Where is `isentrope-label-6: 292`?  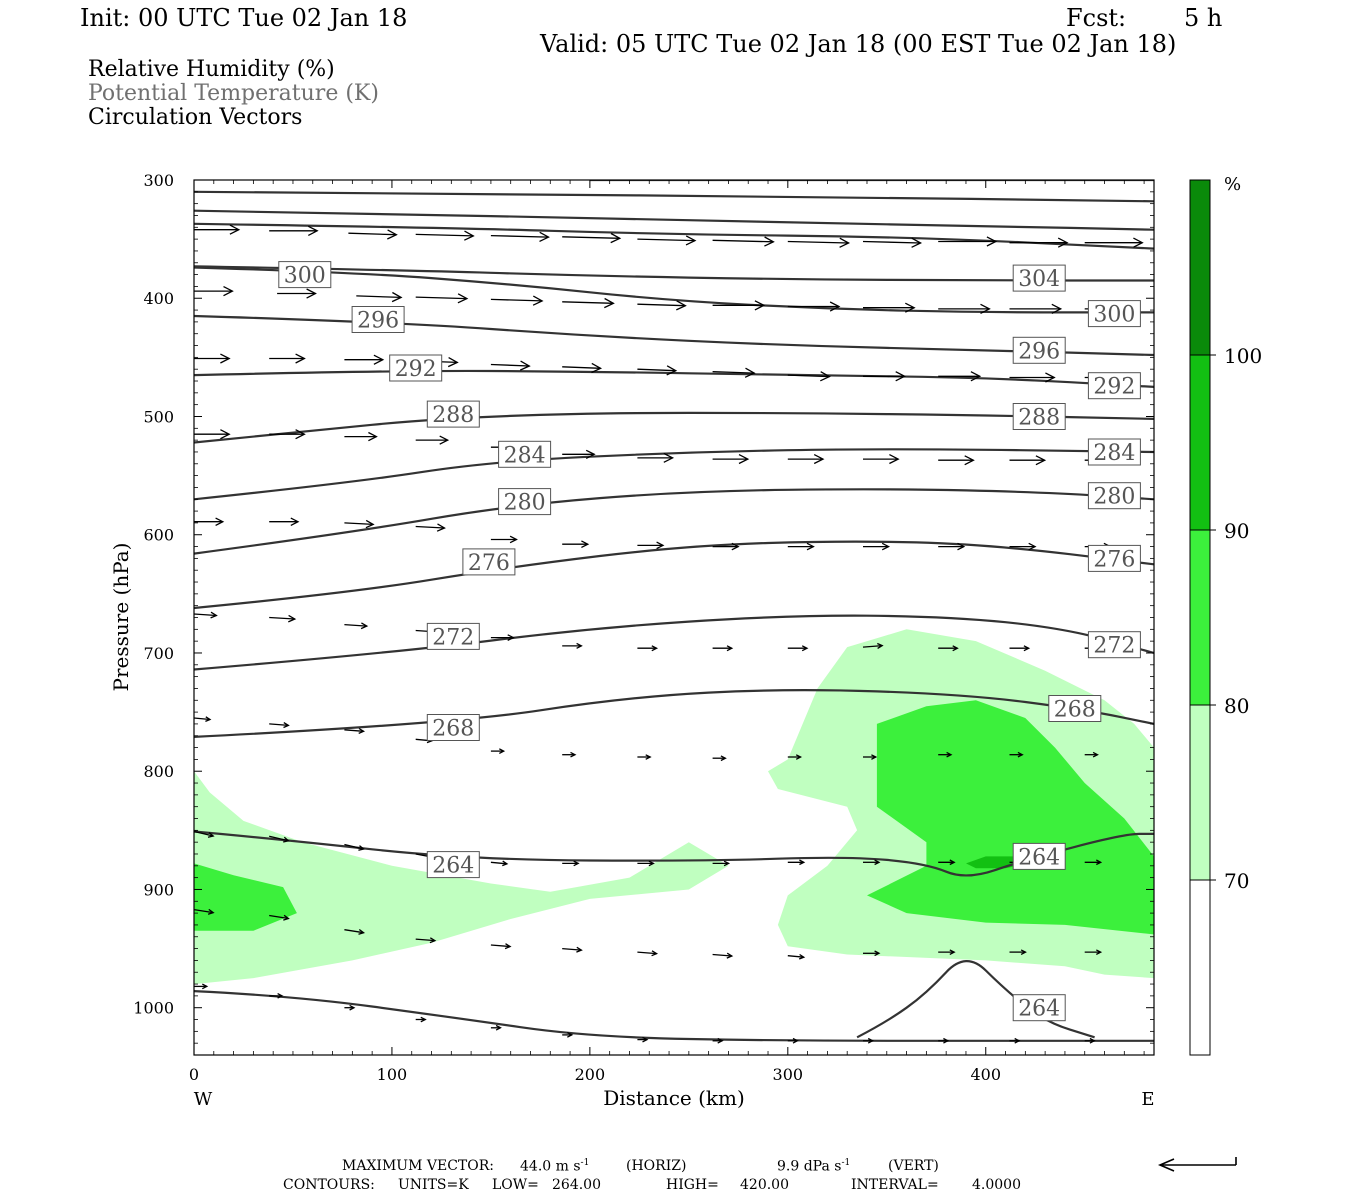 isentrope-label-6: 292 is located at coordinates (1114, 386).